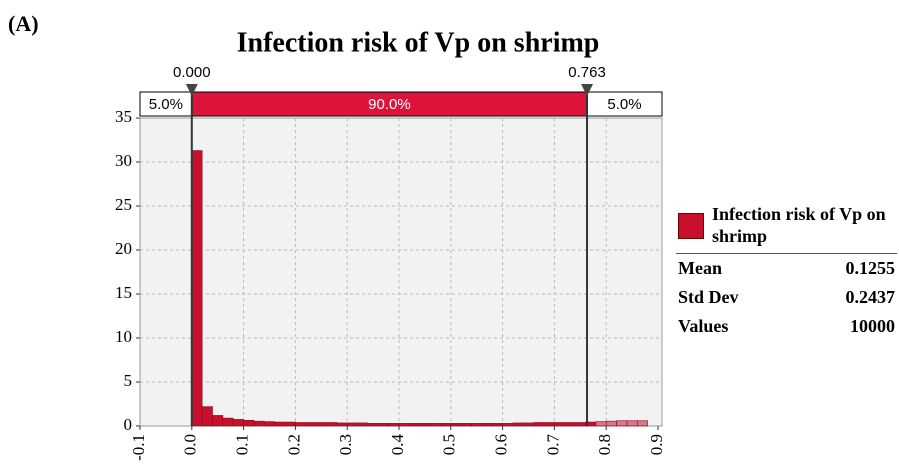 This screenshot has width=899, height=474. I want to click on y-tick-label: 15, so click(123, 292).